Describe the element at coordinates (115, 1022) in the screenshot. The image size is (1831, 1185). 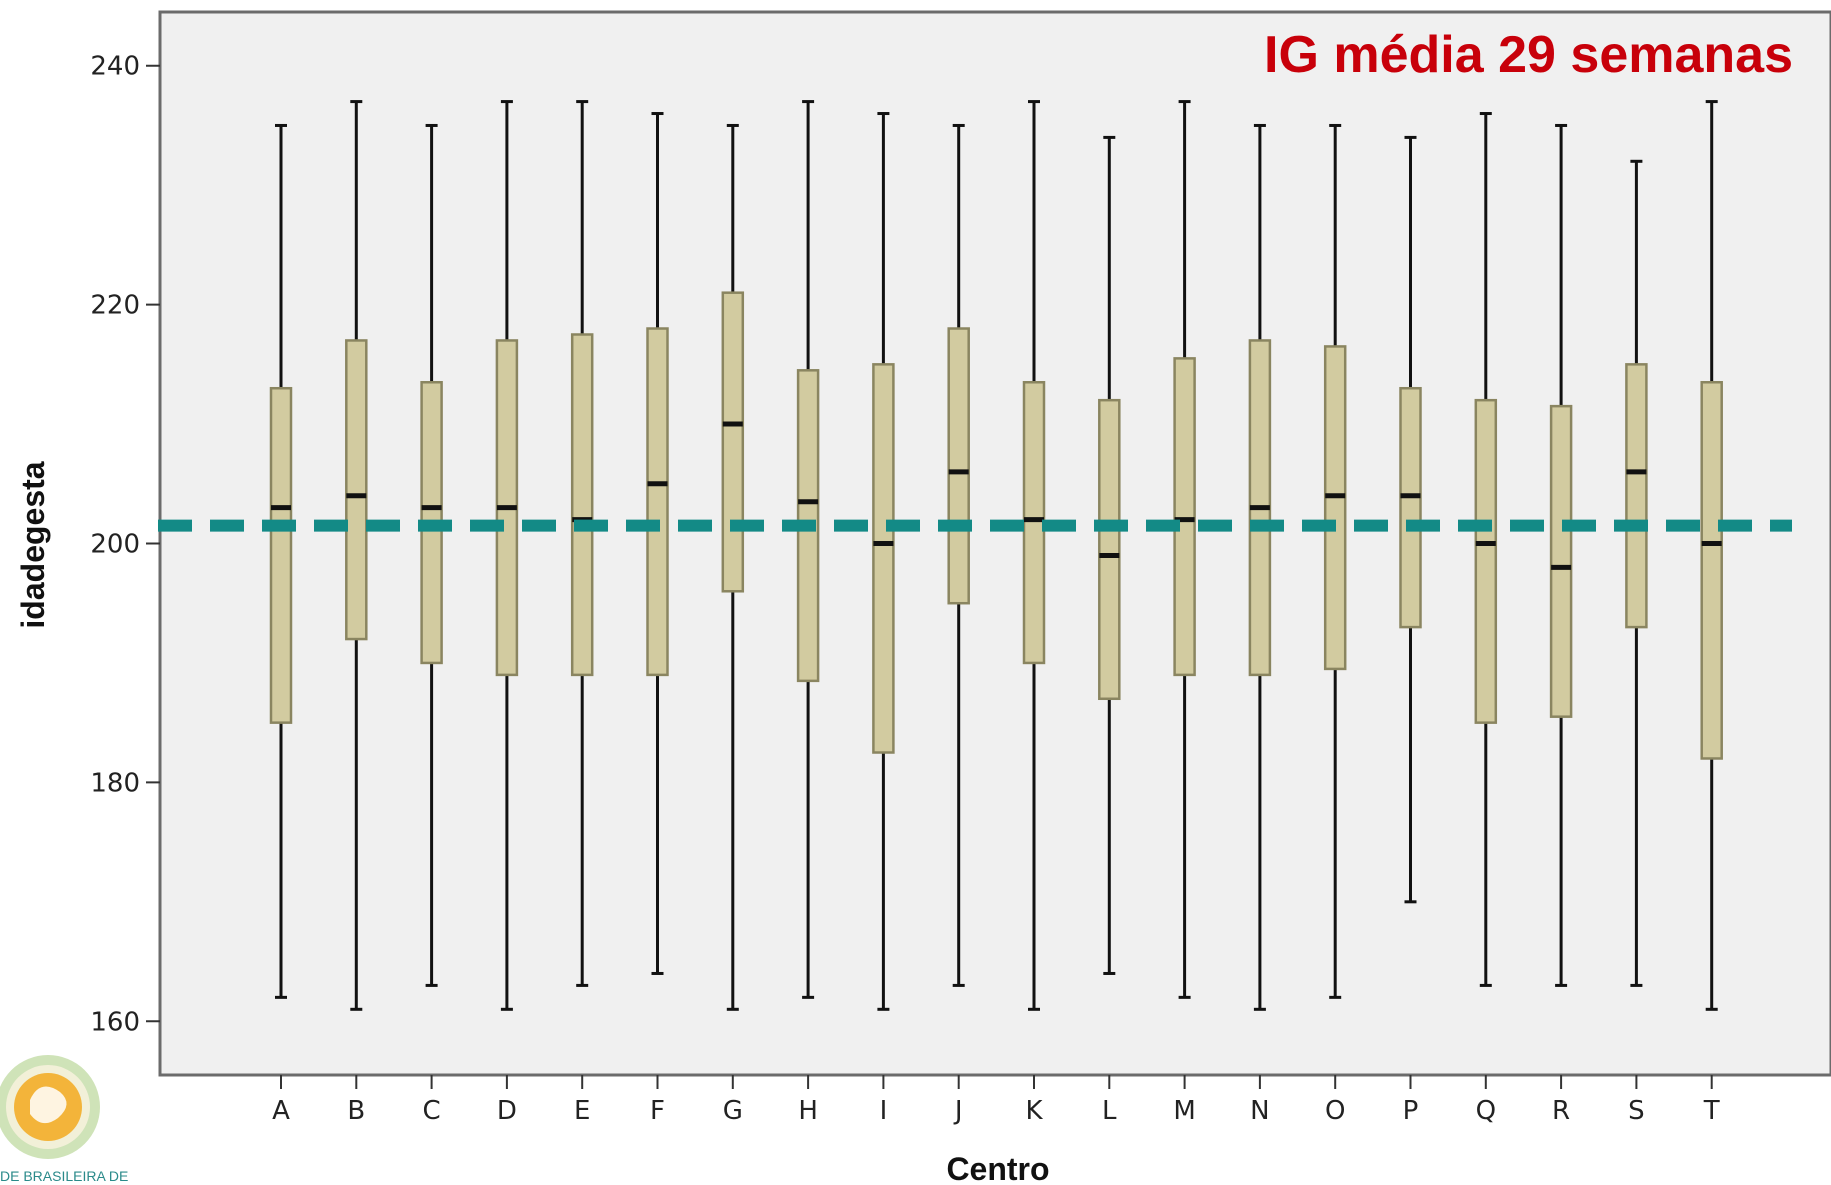
I see `y-tick-label: 160` at that location.